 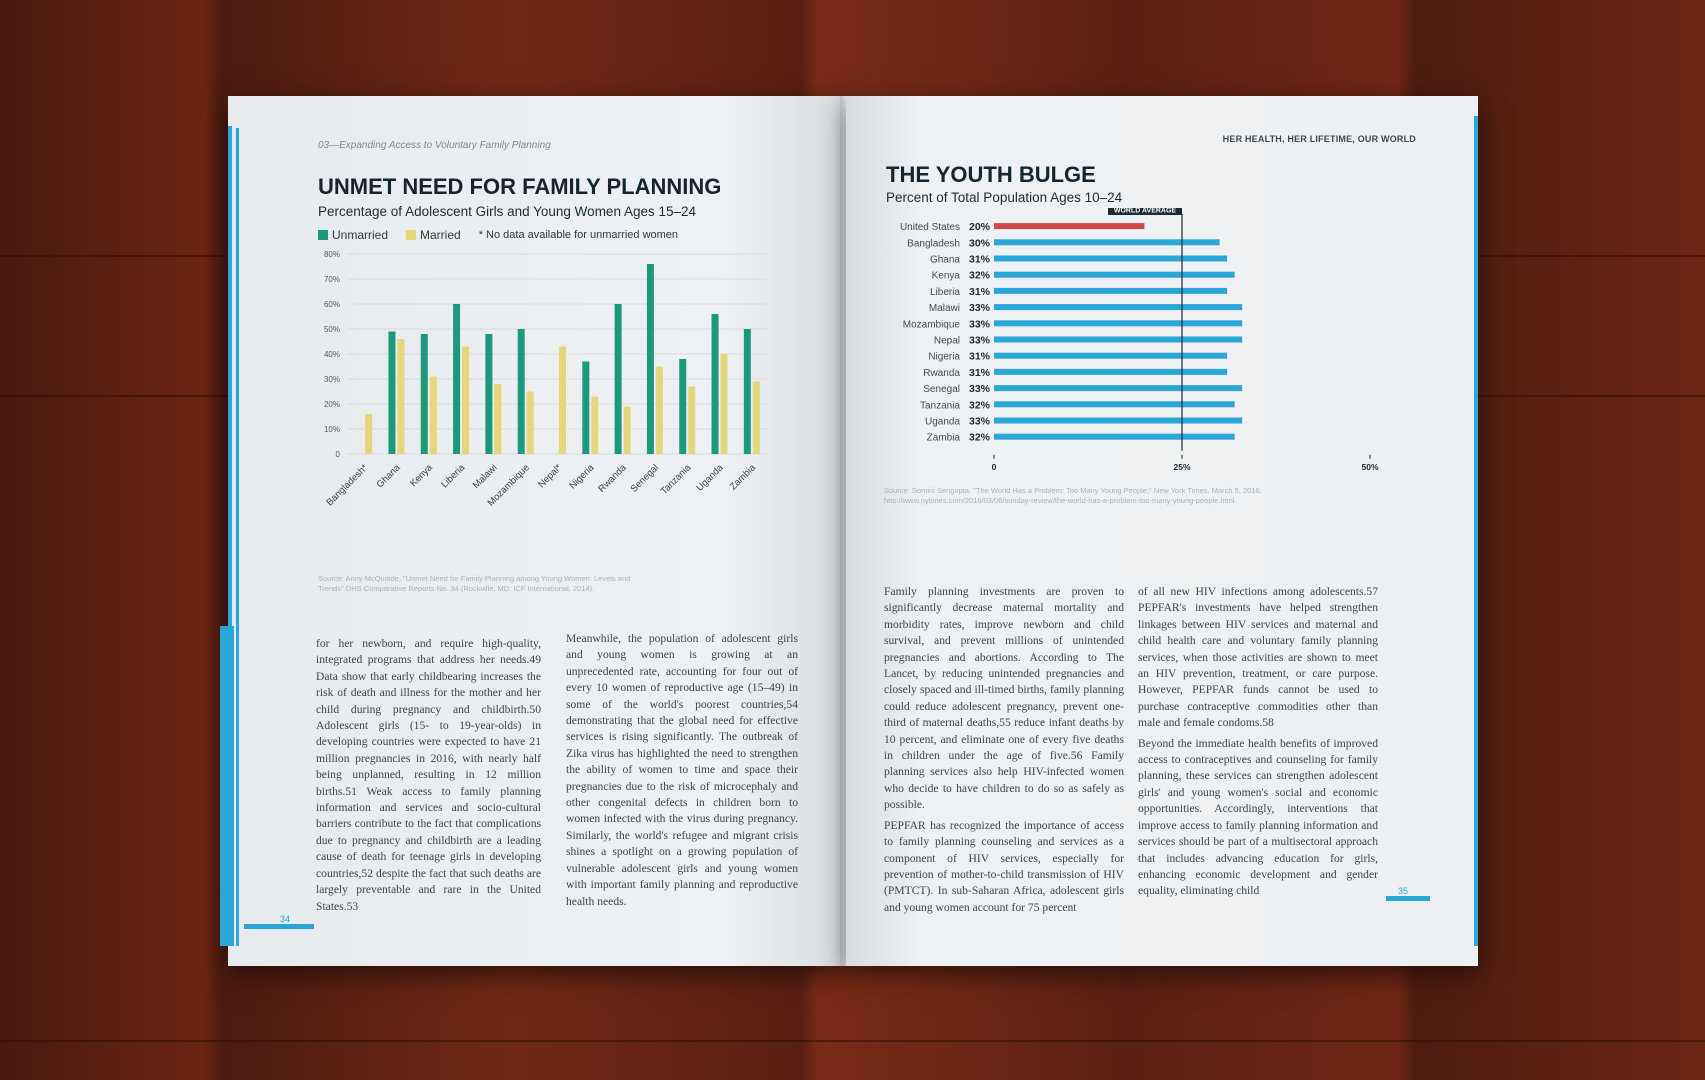 What do you see at coordinates (332, 354) in the screenshot?
I see `y-tick-label: 40%` at bounding box center [332, 354].